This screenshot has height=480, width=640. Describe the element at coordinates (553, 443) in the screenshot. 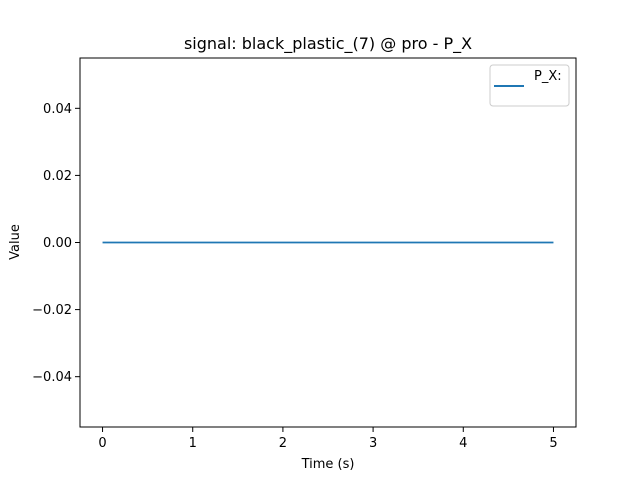

I see `x-tick-label: 5` at that location.